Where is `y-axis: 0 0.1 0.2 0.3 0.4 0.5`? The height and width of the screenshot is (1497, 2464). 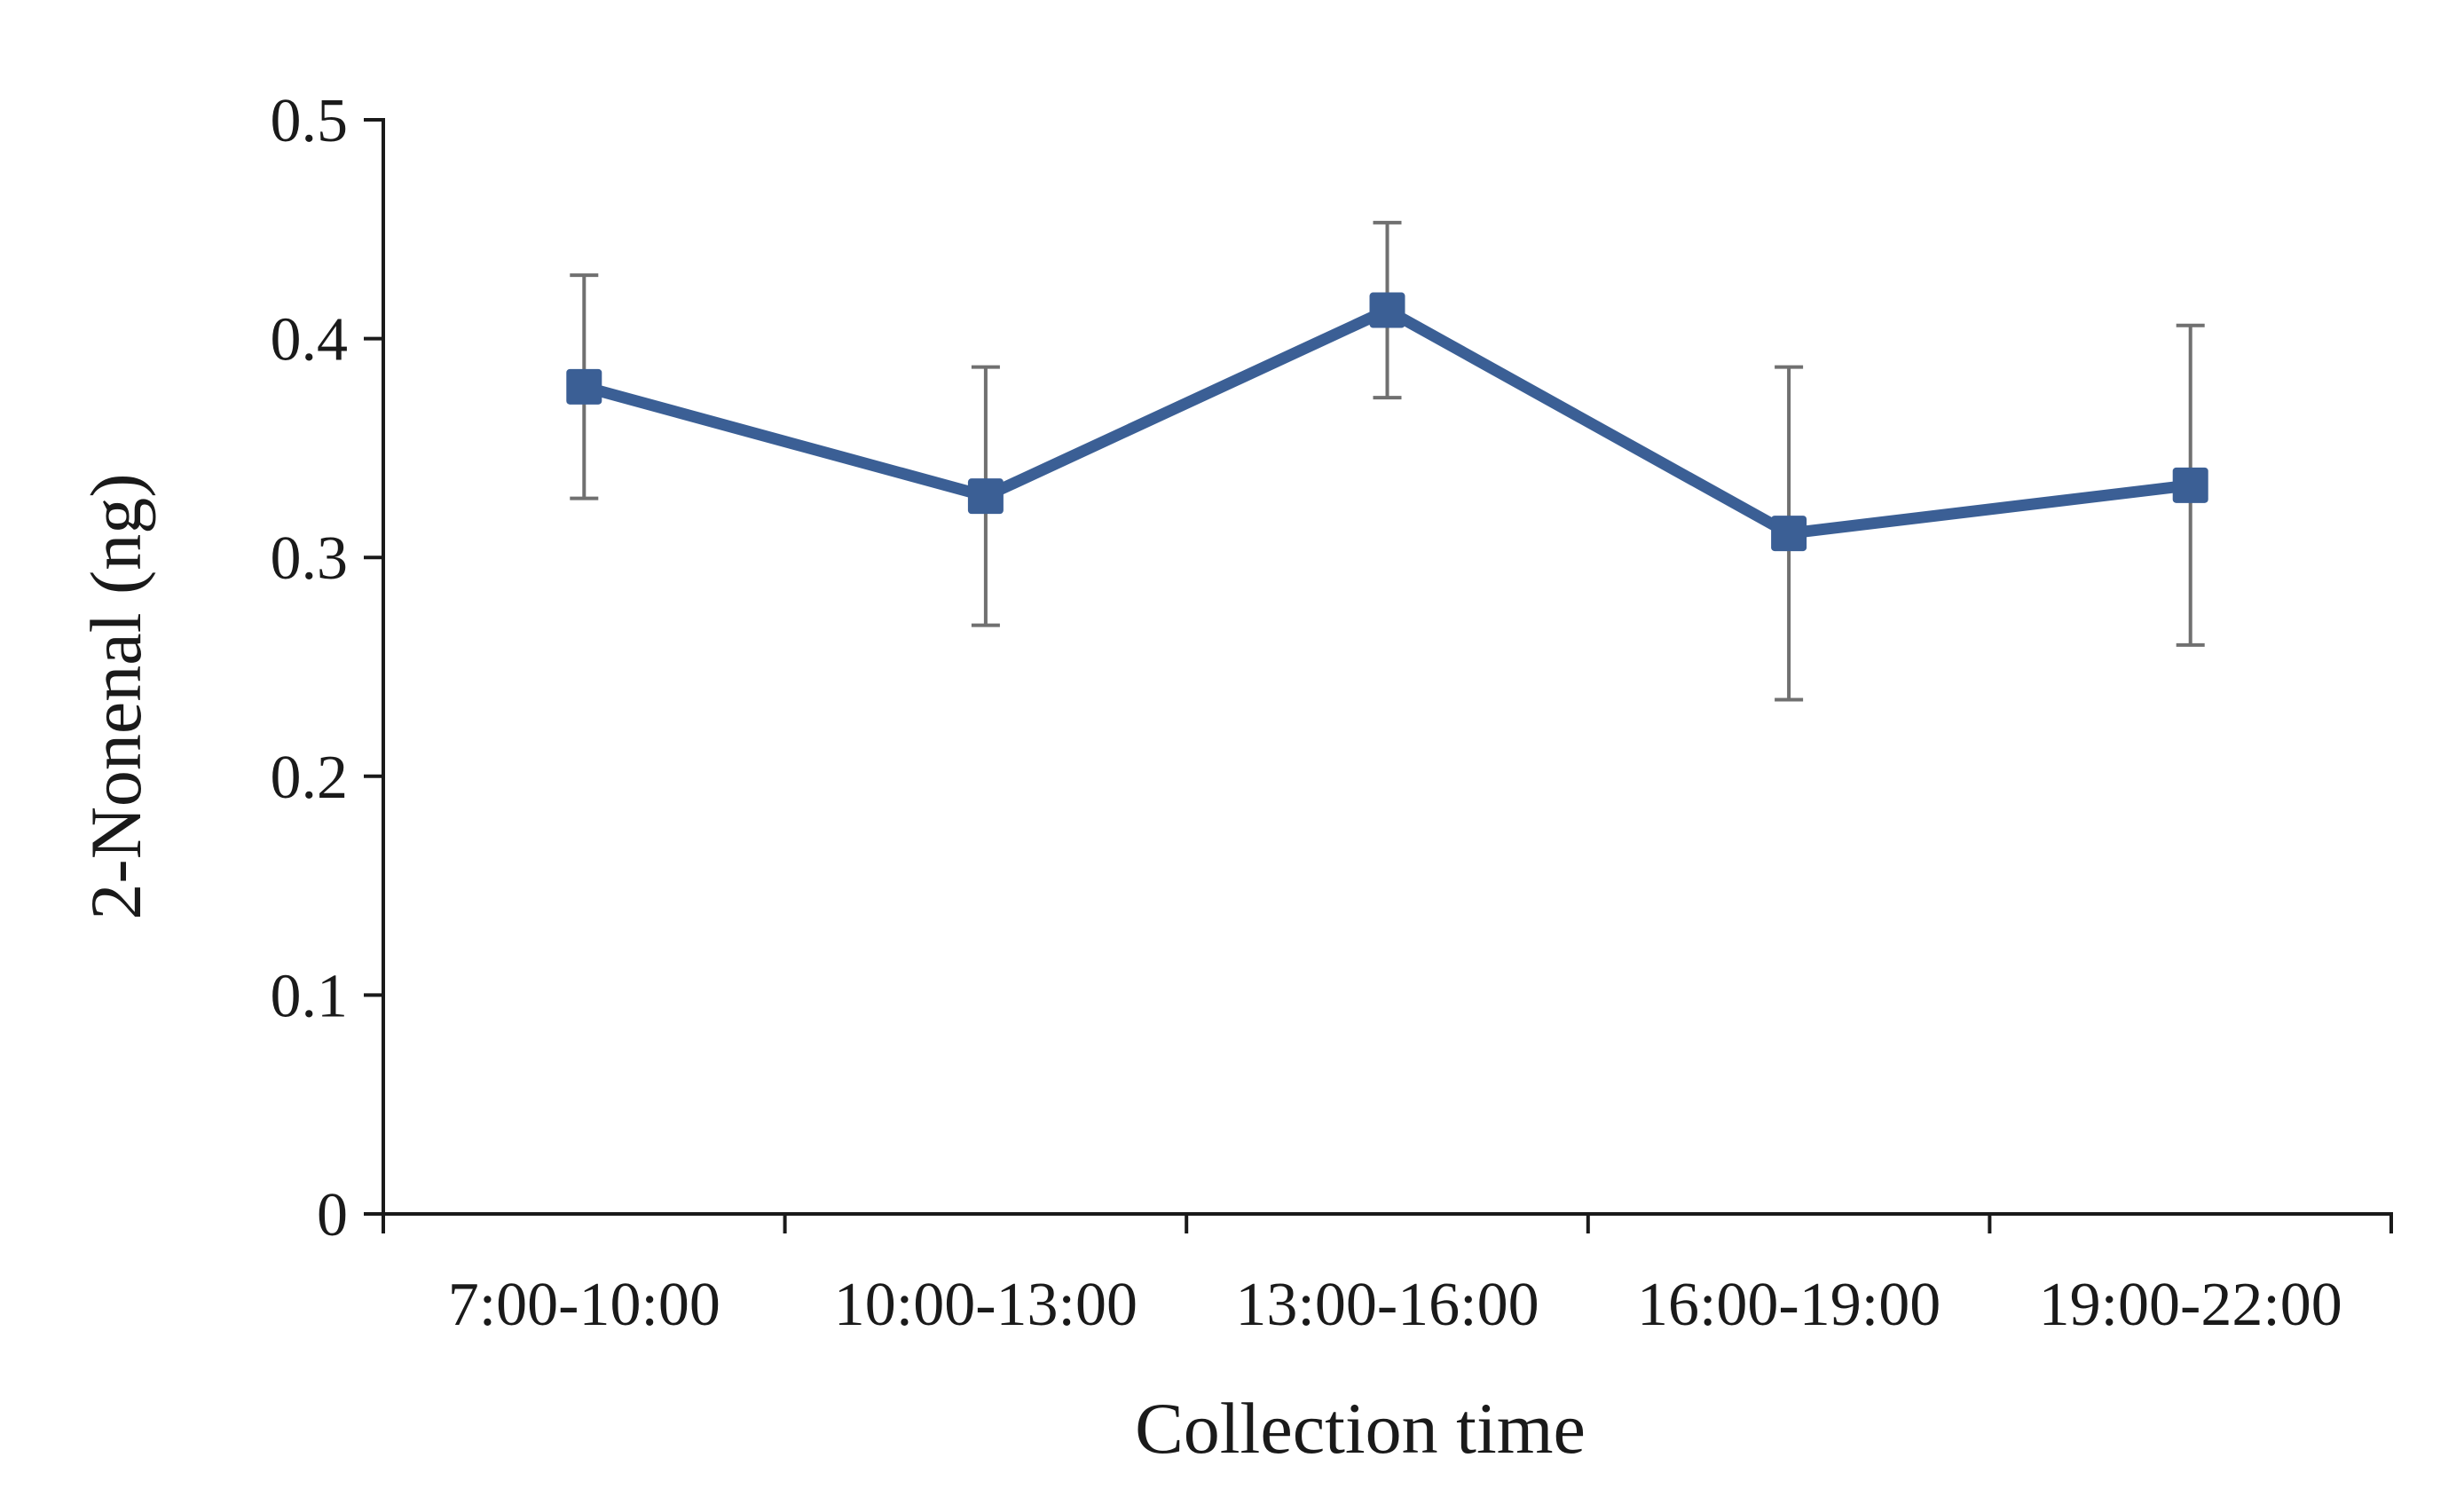 y-axis: 0 0.1 0.2 0.3 0.4 0.5 is located at coordinates (328, 668).